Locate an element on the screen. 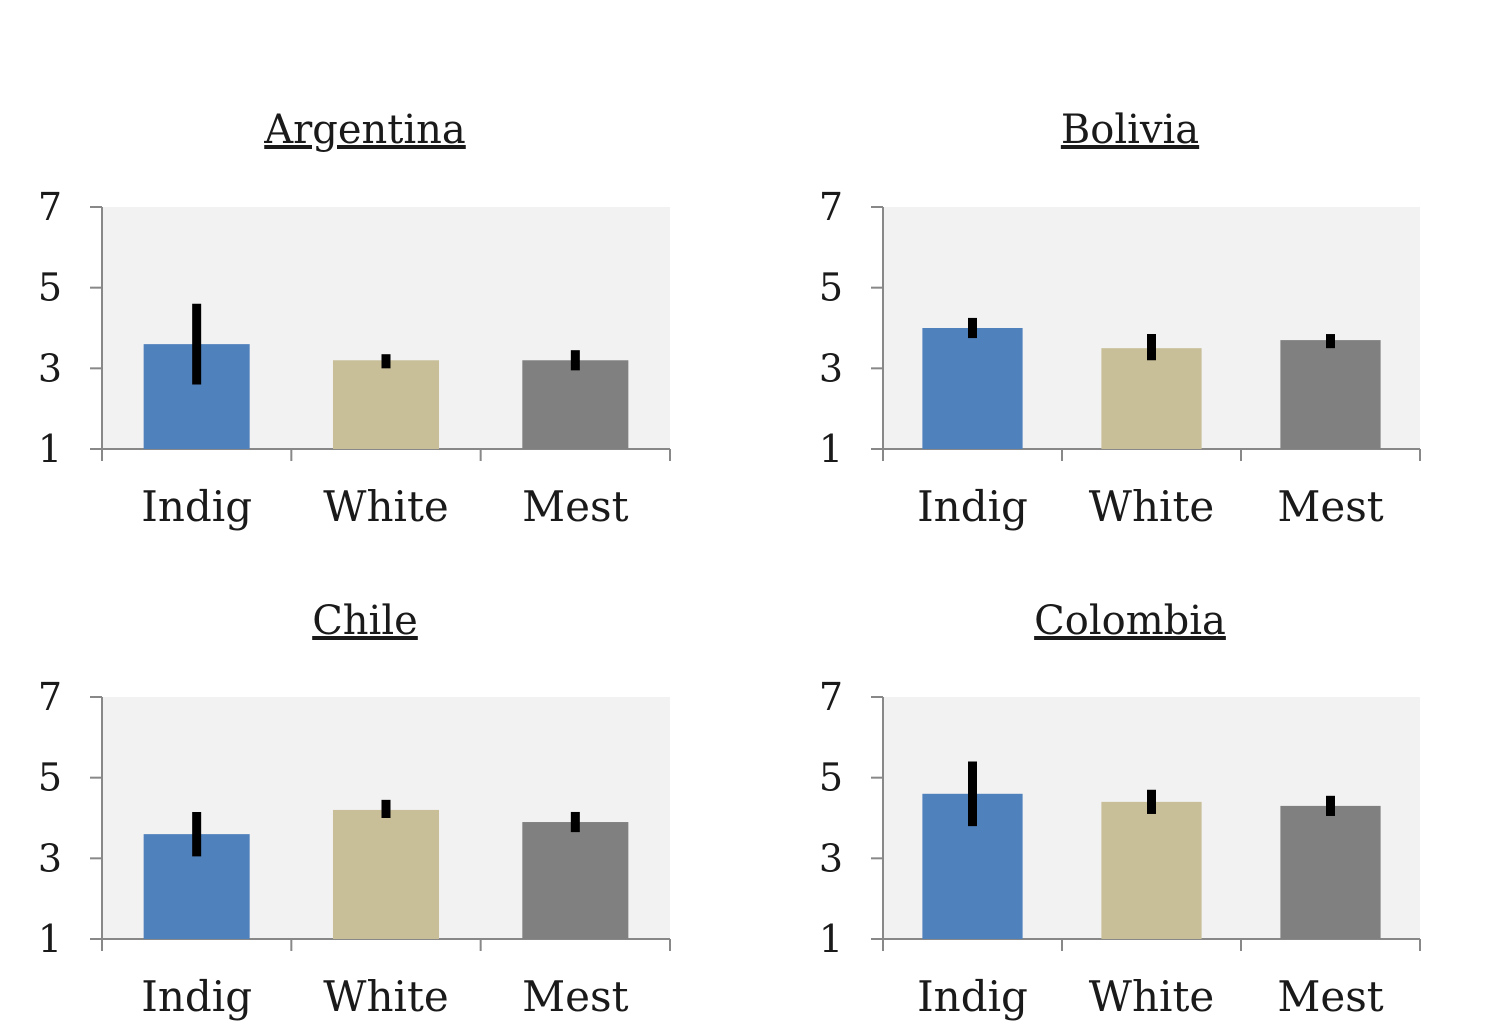  panel-title: Colombia is located at coordinates (1130, 621).